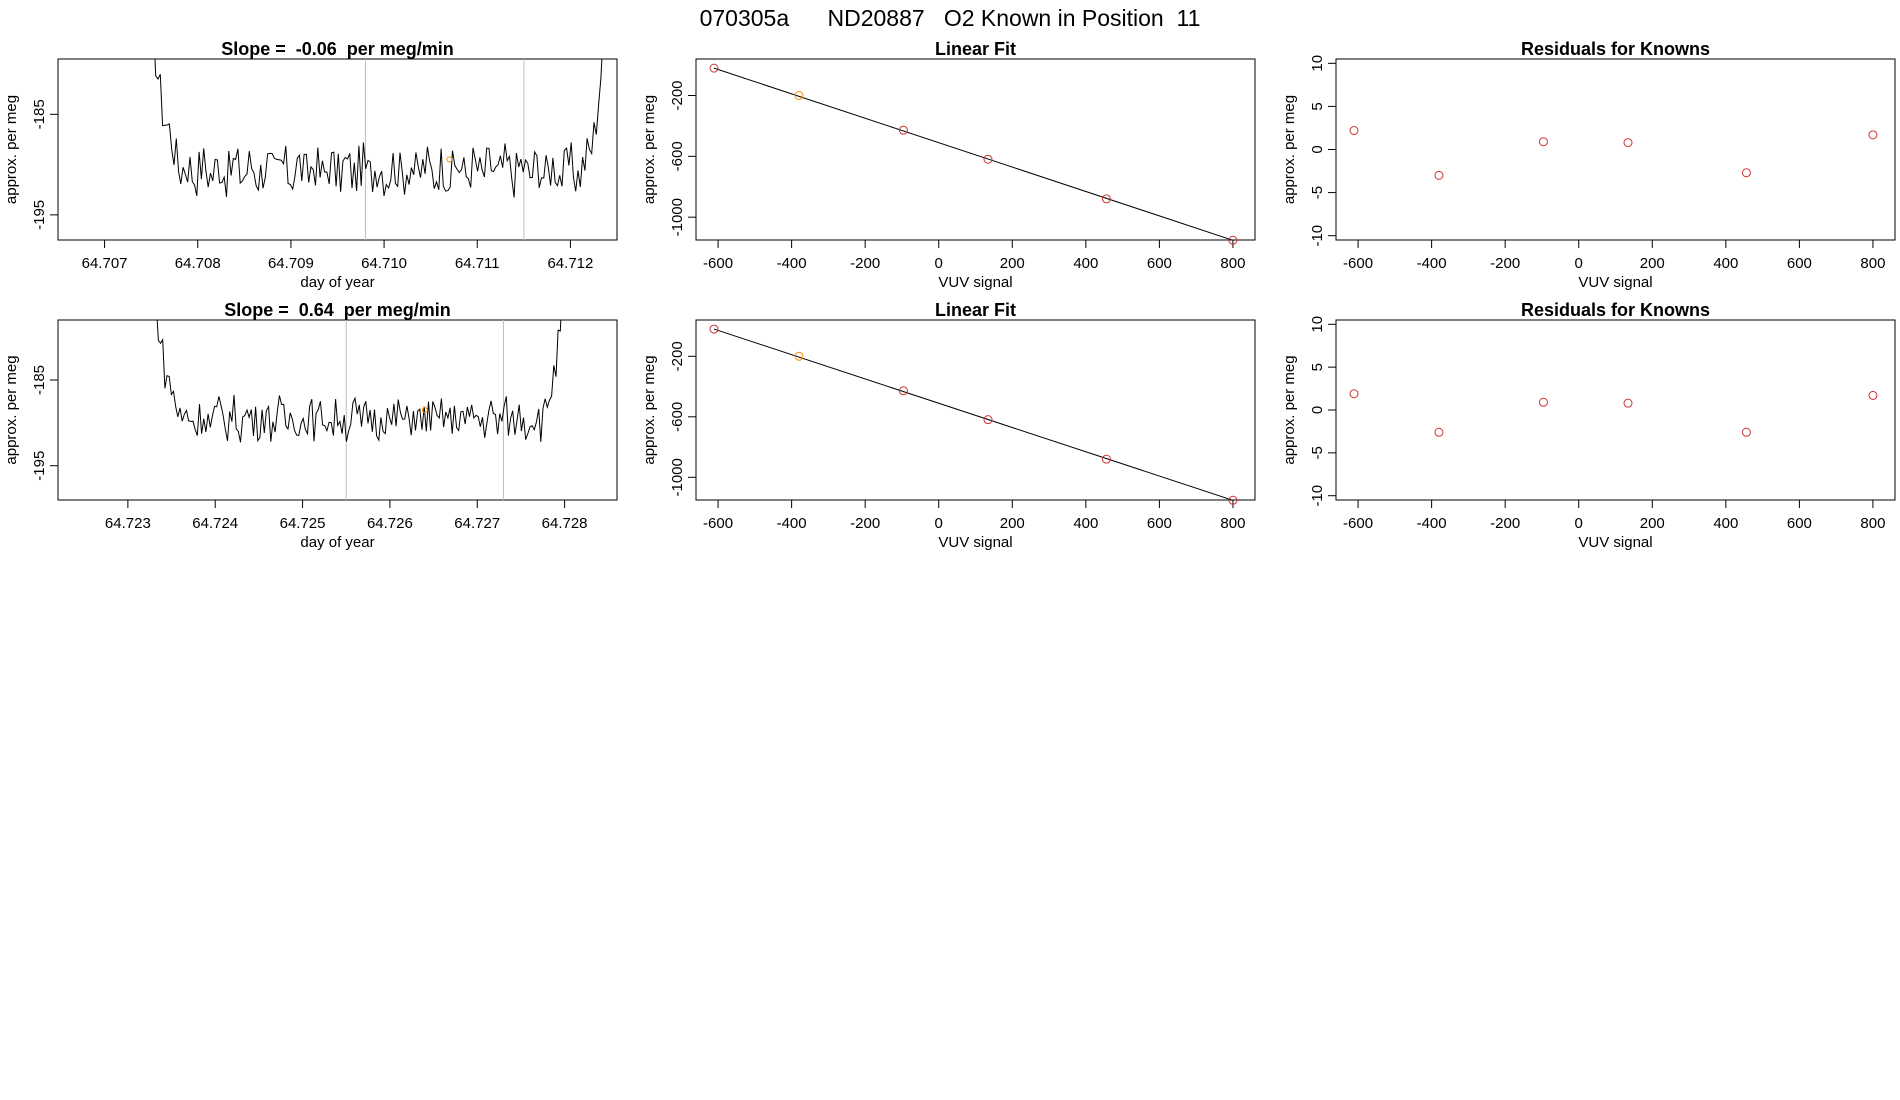 This screenshot has height=1100, width=1900. What do you see at coordinates (390, 523) in the screenshot?
I see `x-tick-label: 64.726` at bounding box center [390, 523].